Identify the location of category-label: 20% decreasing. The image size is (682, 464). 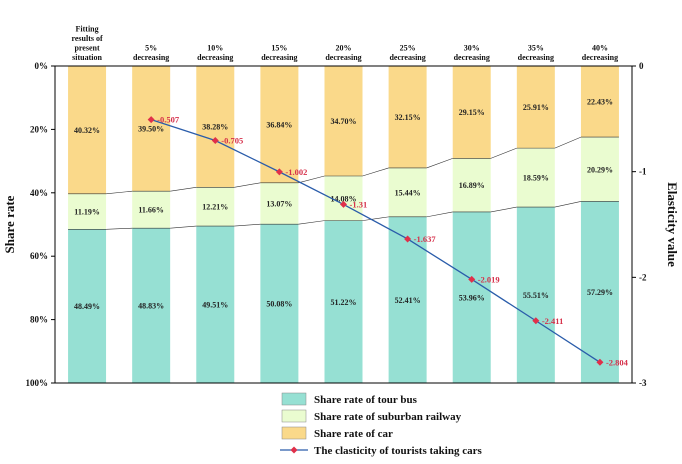
(343, 53).